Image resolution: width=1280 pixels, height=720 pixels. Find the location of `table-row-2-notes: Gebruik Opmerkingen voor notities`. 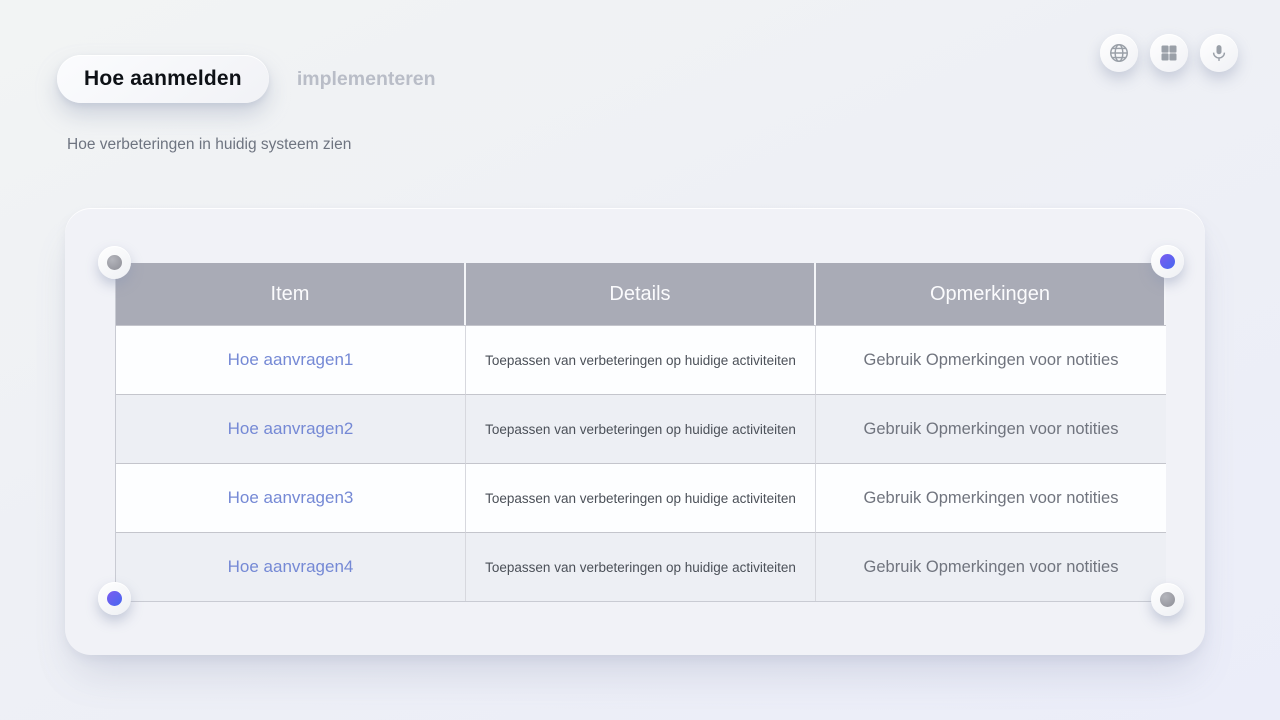

table-row-2-notes: Gebruik Opmerkingen voor notities is located at coordinates (991, 428).